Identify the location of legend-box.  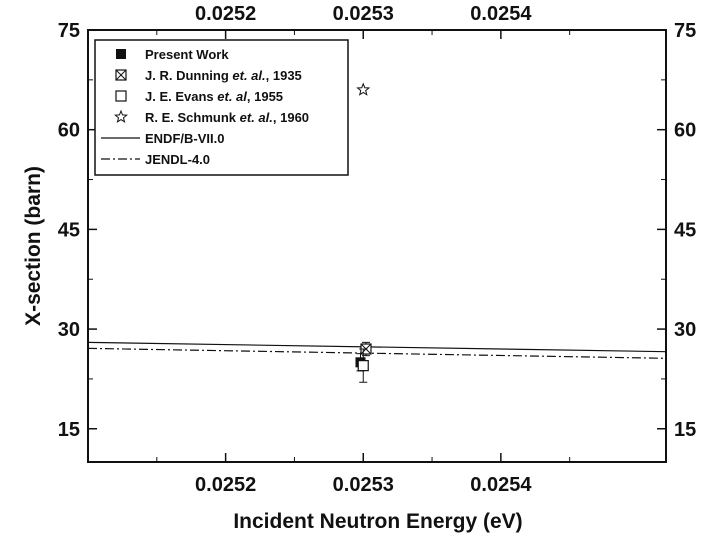
(221, 107).